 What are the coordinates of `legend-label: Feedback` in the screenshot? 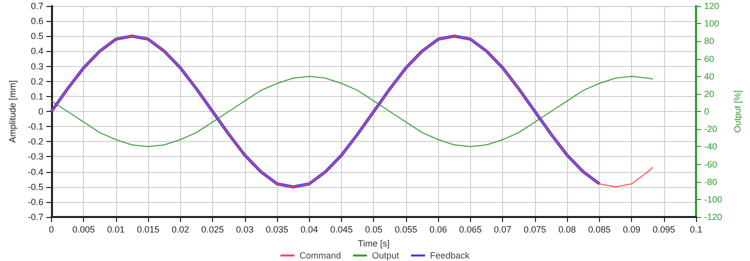 It's located at (450, 255).